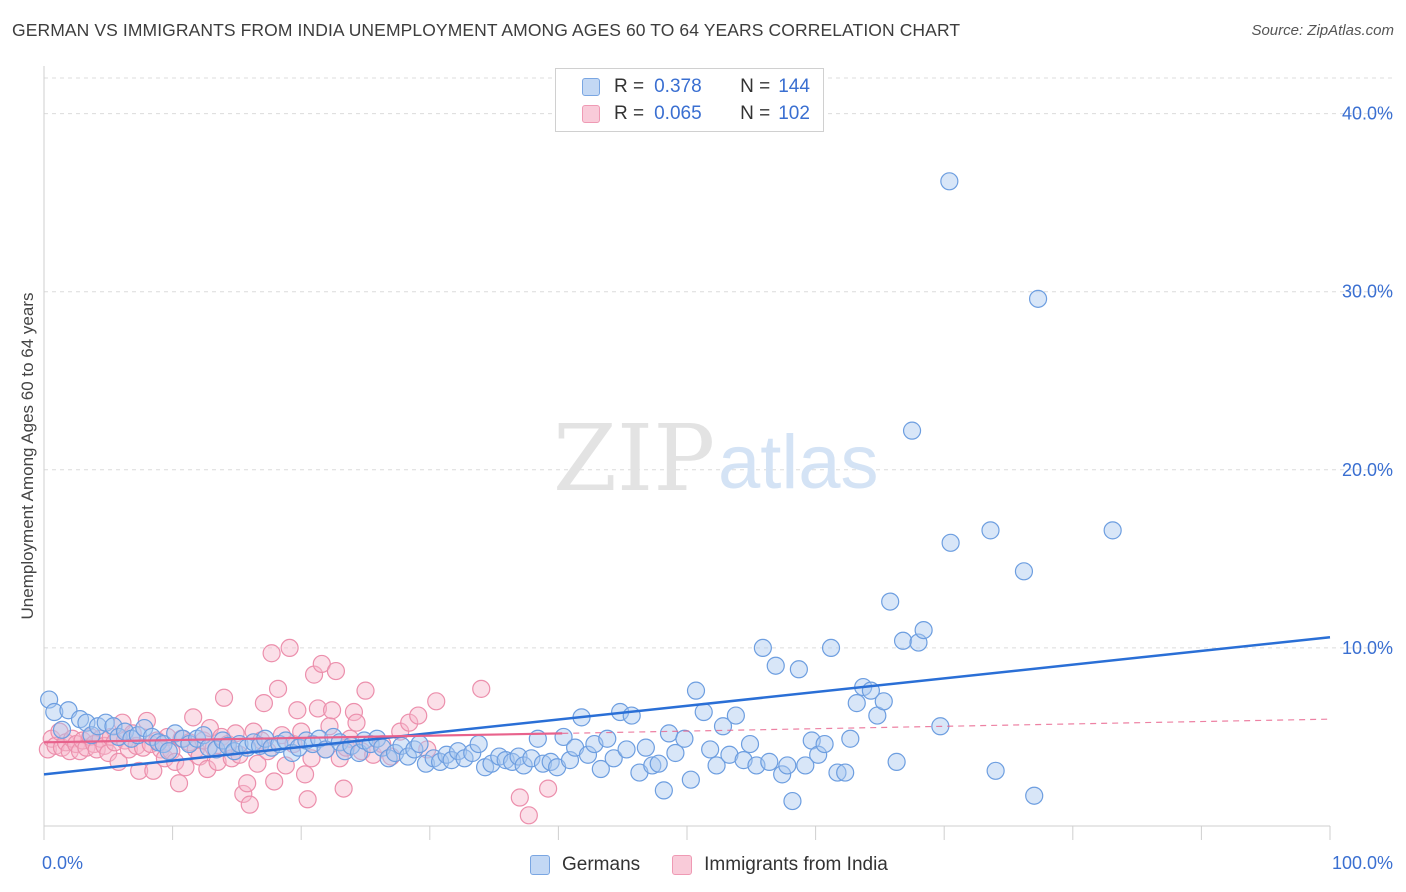 The image size is (1406, 892). What do you see at coordinates (629, 113) in the screenshot?
I see `legend-r-label: R =` at bounding box center [629, 113].